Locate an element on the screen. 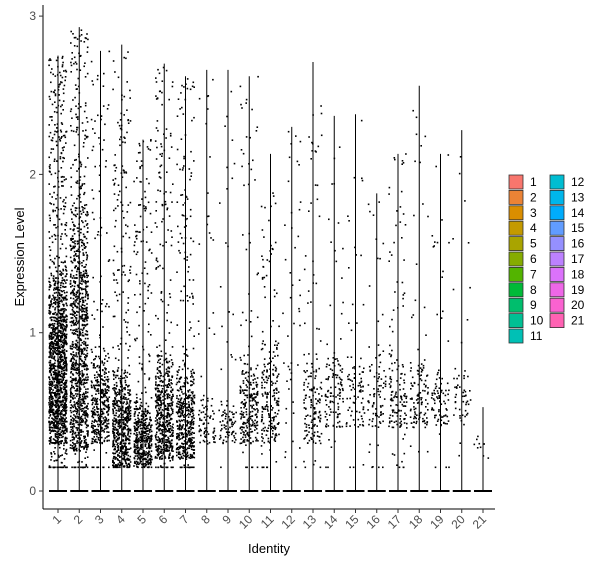 Image resolution: width=600 pixels, height=568 pixels. y-tick-label: 2 is located at coordinates (32, 174).